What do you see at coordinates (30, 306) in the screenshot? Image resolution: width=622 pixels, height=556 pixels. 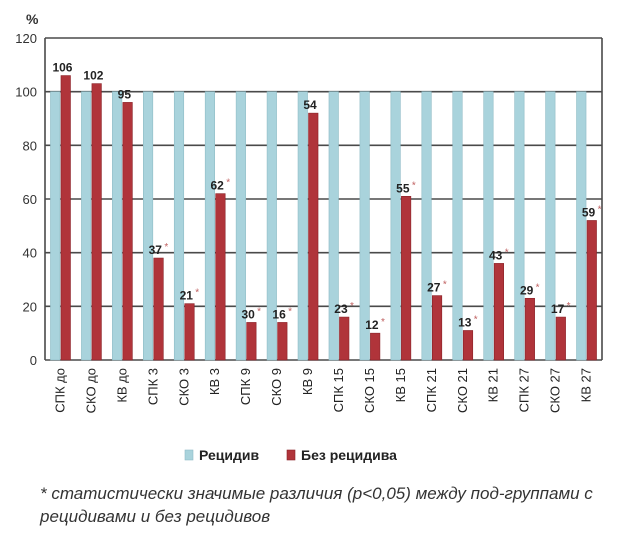 I see `y-tick-label: 20` at bounding box center [30, 306].